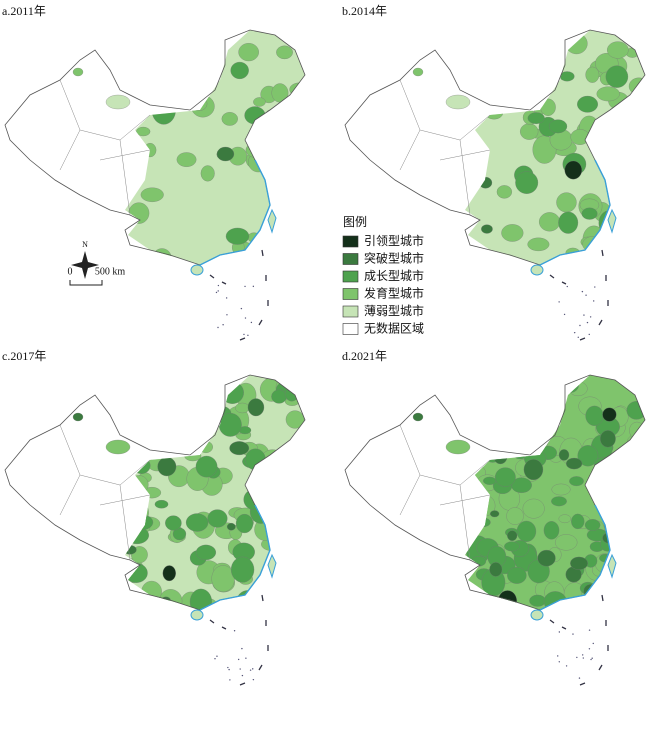 This screenshot has height=732, width=650. Describe the element at coordinates (197, 270) in the screenshot. I see `hainan` at that location.